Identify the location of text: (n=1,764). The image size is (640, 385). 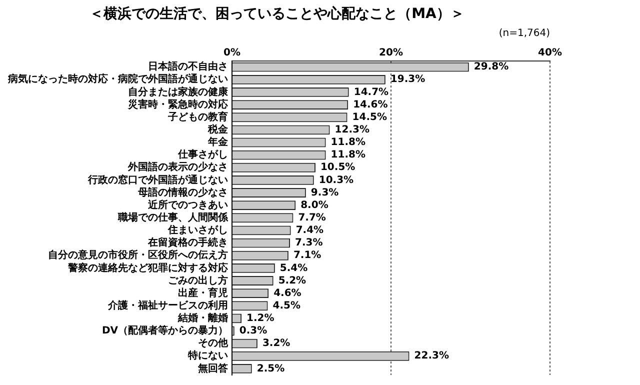
(524, 33).